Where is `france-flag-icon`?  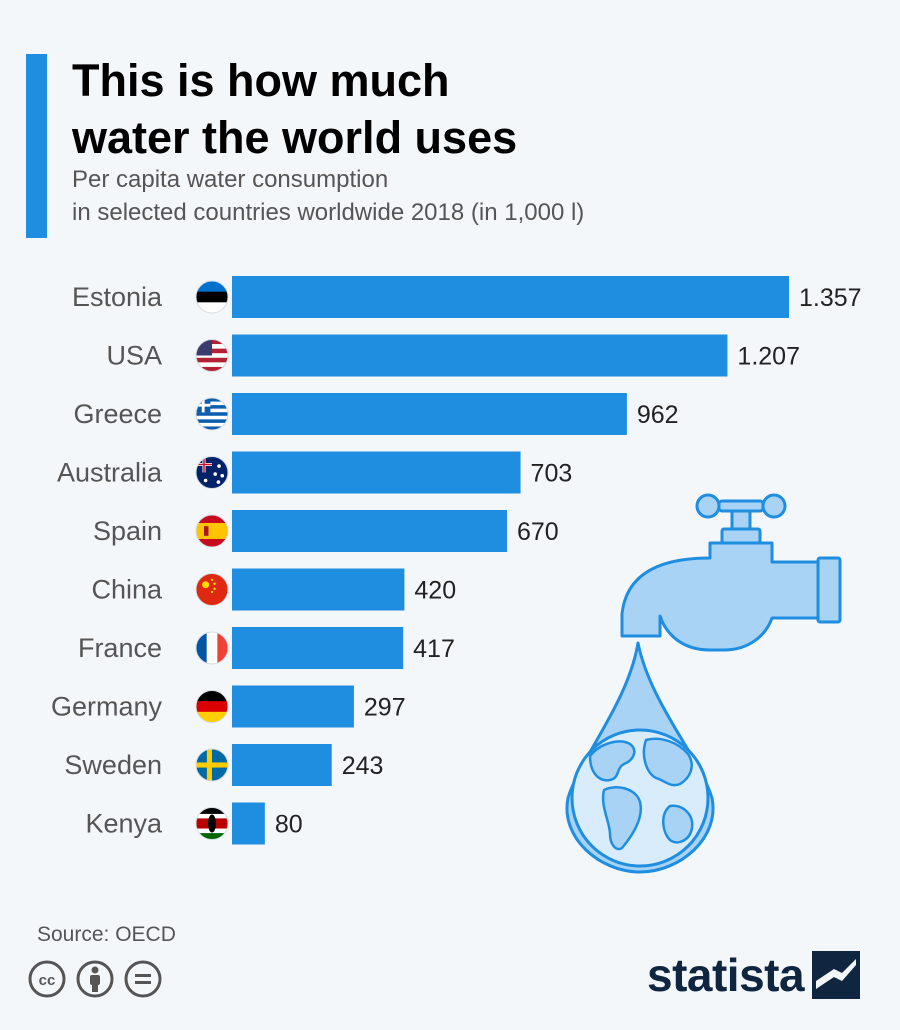 france-flag-icon is located at coordinates (212, 648).